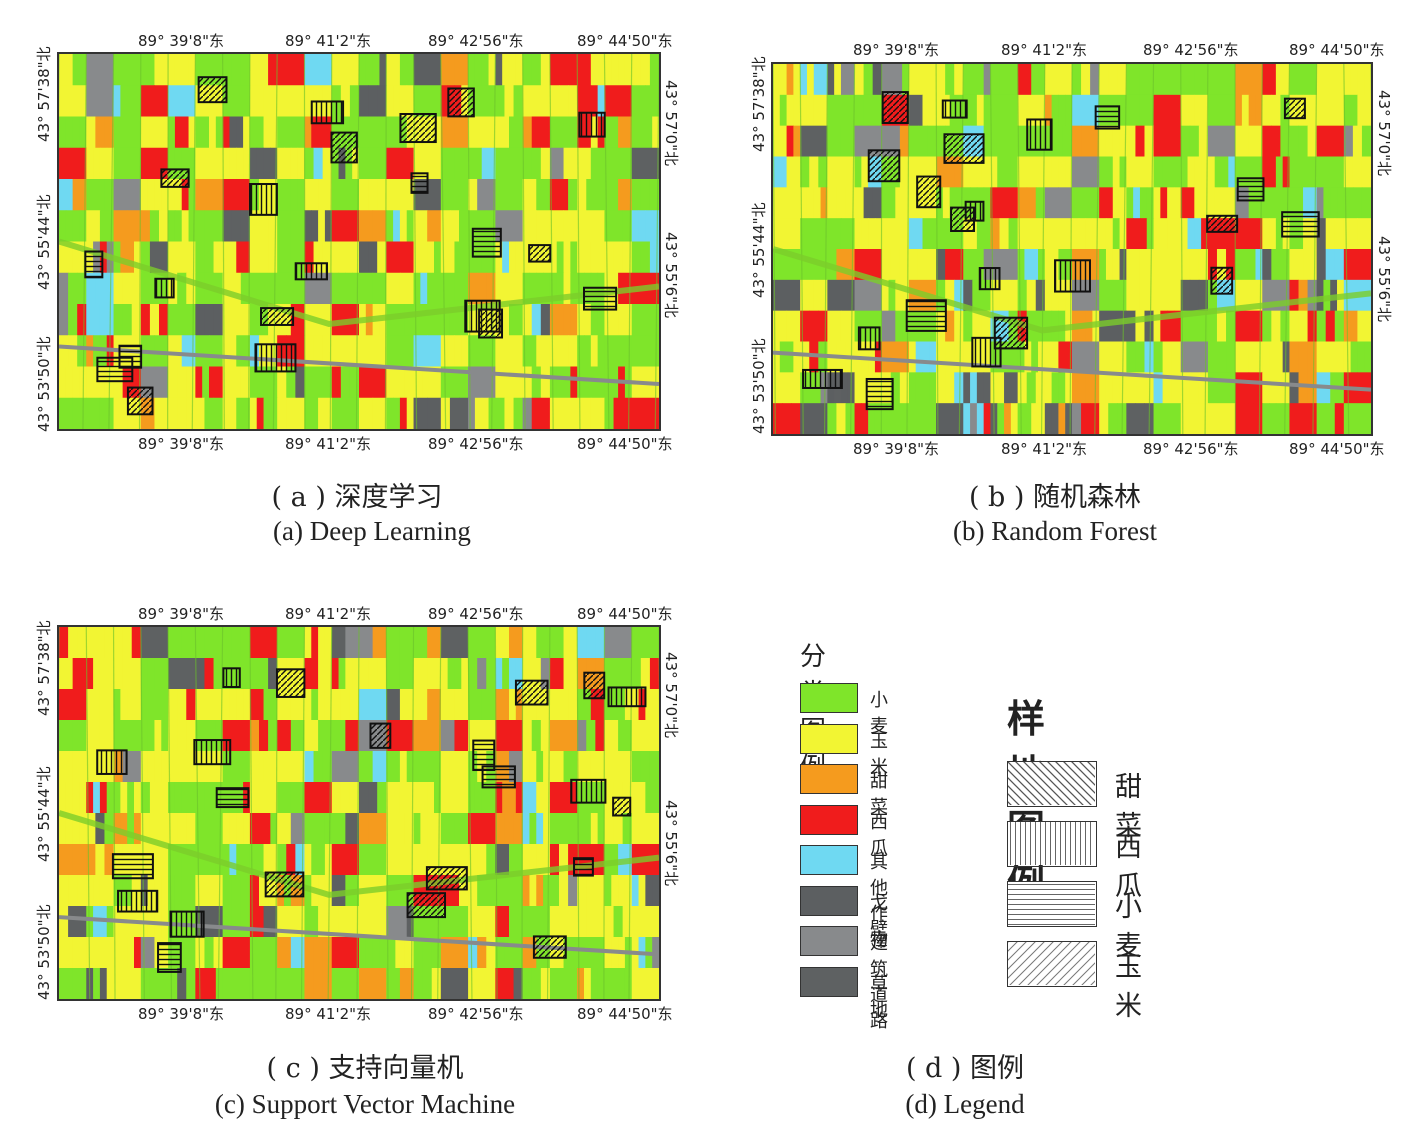 This screenshot has height=1144, width=1417. What do you see at coordinates (328, 1014) in the screenshot?
I see `lon-label: 89° 41'2"东` at bounding box center [328, 1014].